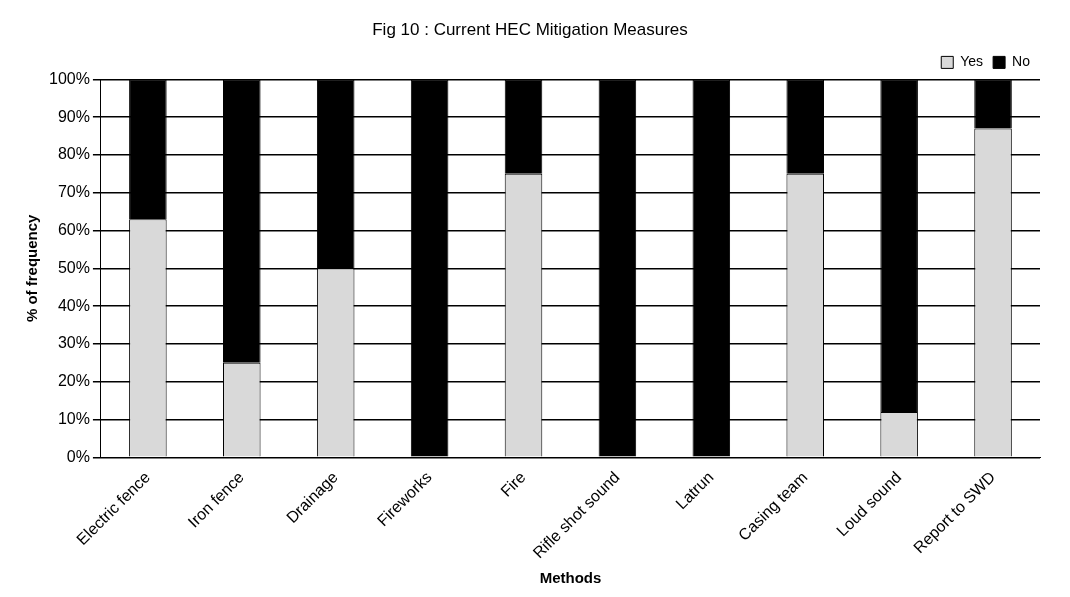 Image resolution: width=1070 pixels, height=597 pixels. Describe the element at coordinates (73, 267) in the screenshot. I see `y-tick-label: 50%` at that location.